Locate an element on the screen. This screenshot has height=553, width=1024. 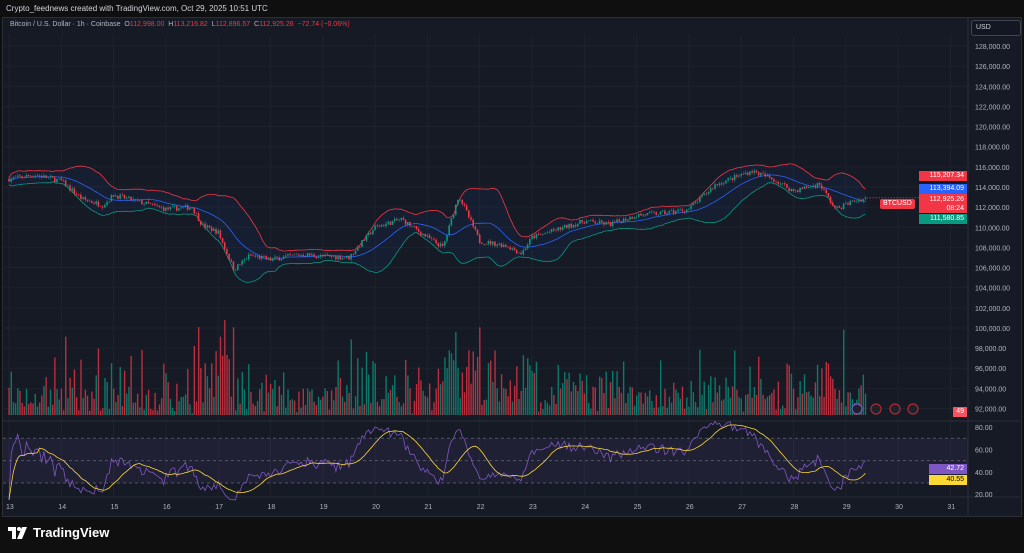
time-tick-label: 13 is located at coordinates (10, 507).